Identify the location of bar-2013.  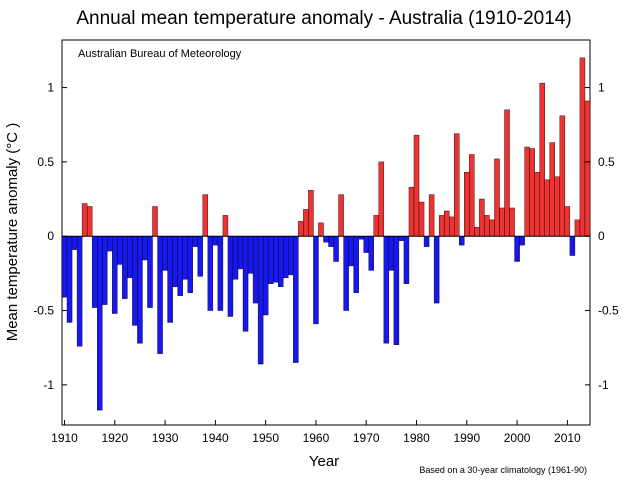
(582, 147).